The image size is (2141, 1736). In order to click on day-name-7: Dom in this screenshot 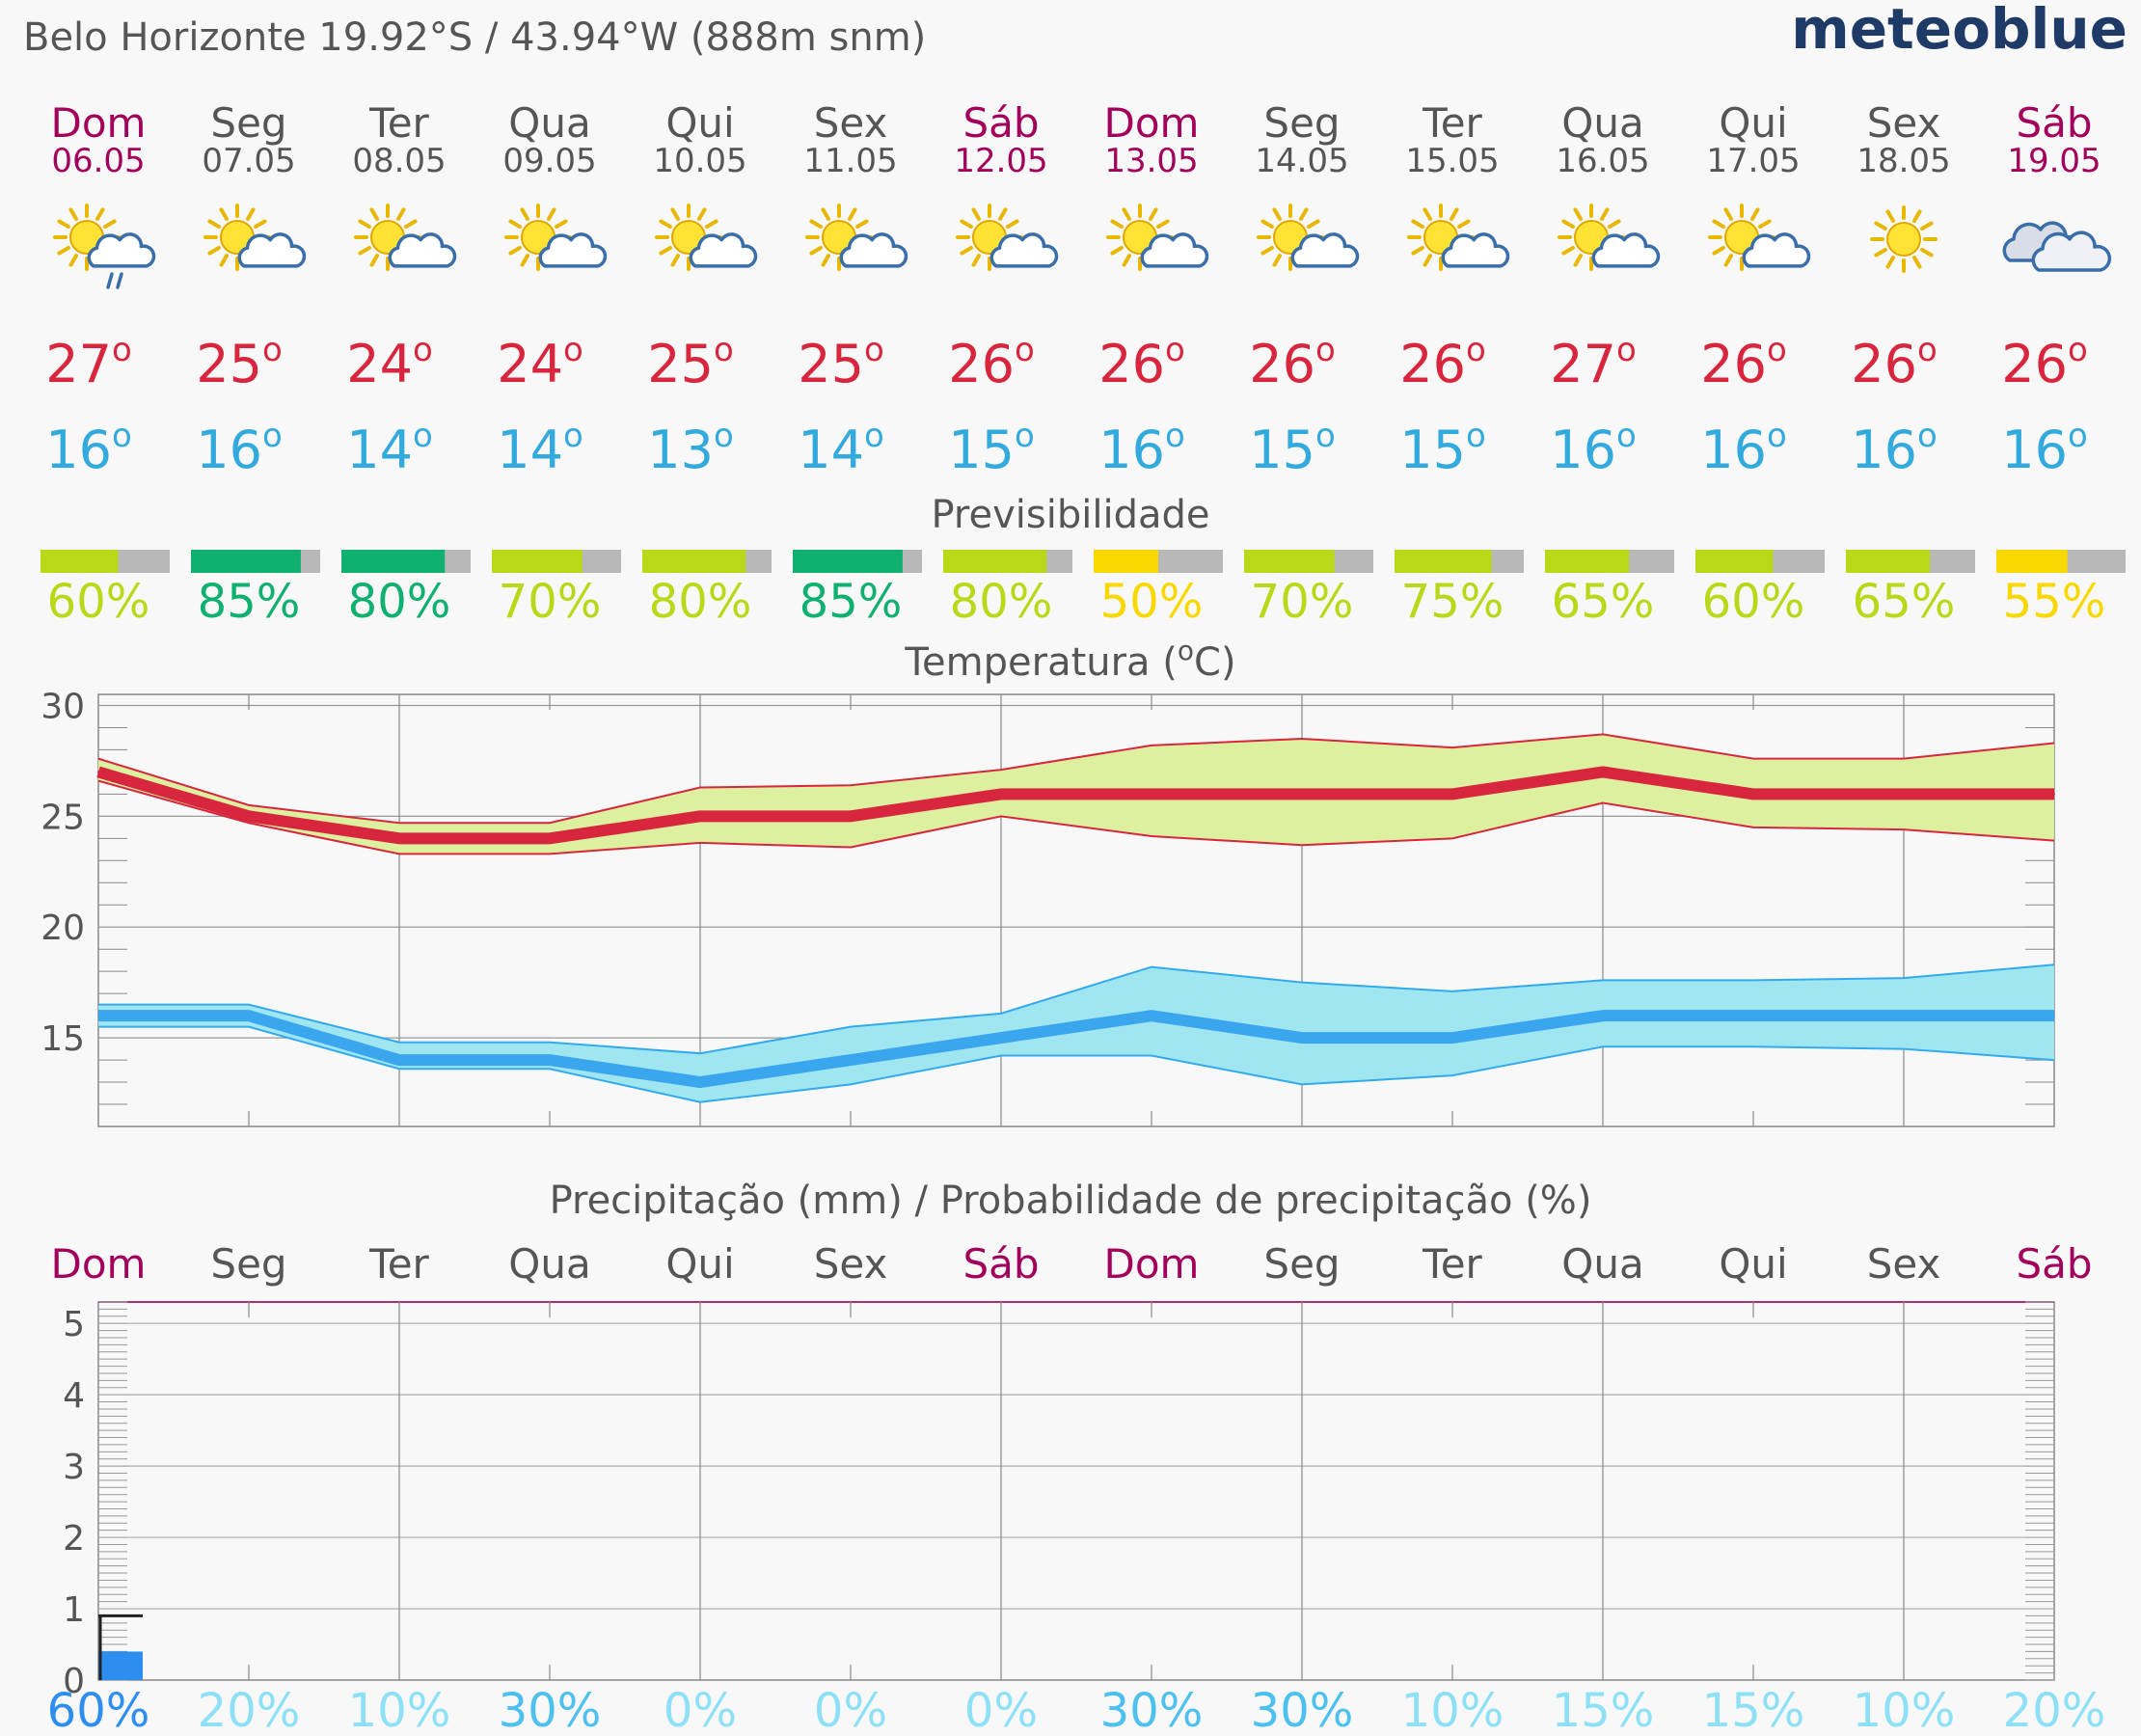, I will do `click(1152, 123)`.